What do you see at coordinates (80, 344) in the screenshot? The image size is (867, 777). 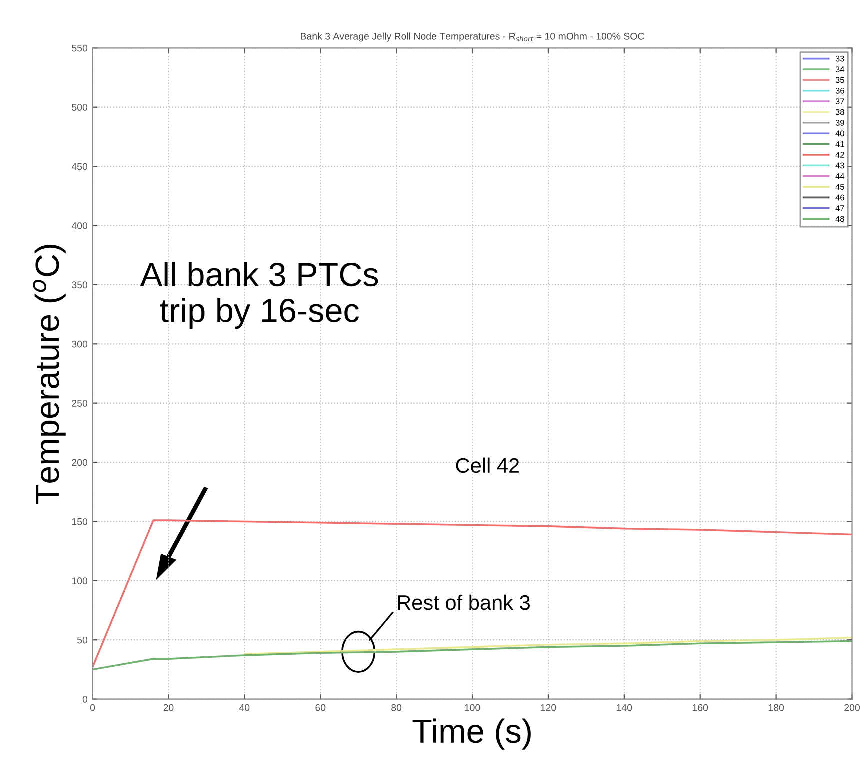 I see `y-tick-label: 300` at bounding box center [80, 344].